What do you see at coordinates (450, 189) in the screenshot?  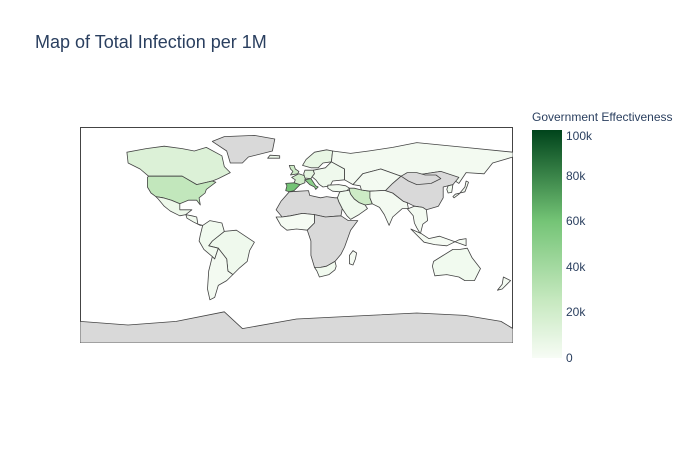 I see `region-korea` at bounding box center [450, 189].